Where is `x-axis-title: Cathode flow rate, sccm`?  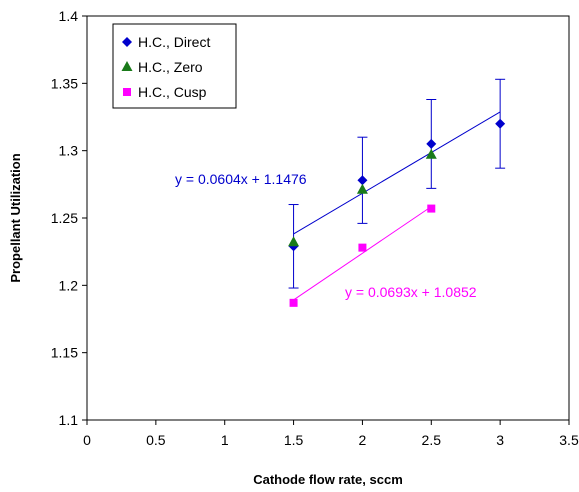 x-axis-title: Cathode flow rate, sccm is located at coordinates (328, 479).